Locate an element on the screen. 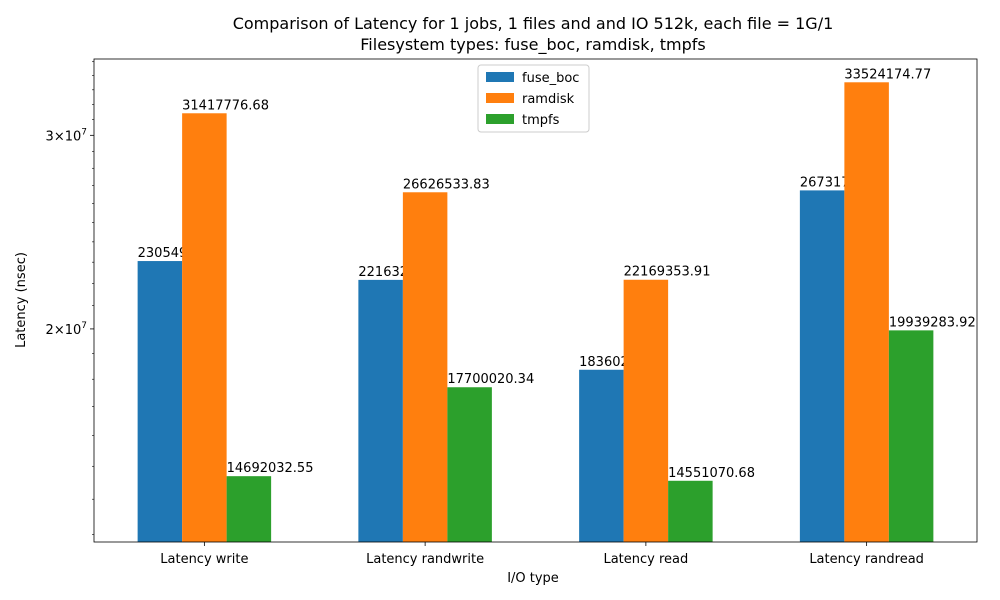  bar-value-label: 33524174.77 is located at coordinates (887, 74).